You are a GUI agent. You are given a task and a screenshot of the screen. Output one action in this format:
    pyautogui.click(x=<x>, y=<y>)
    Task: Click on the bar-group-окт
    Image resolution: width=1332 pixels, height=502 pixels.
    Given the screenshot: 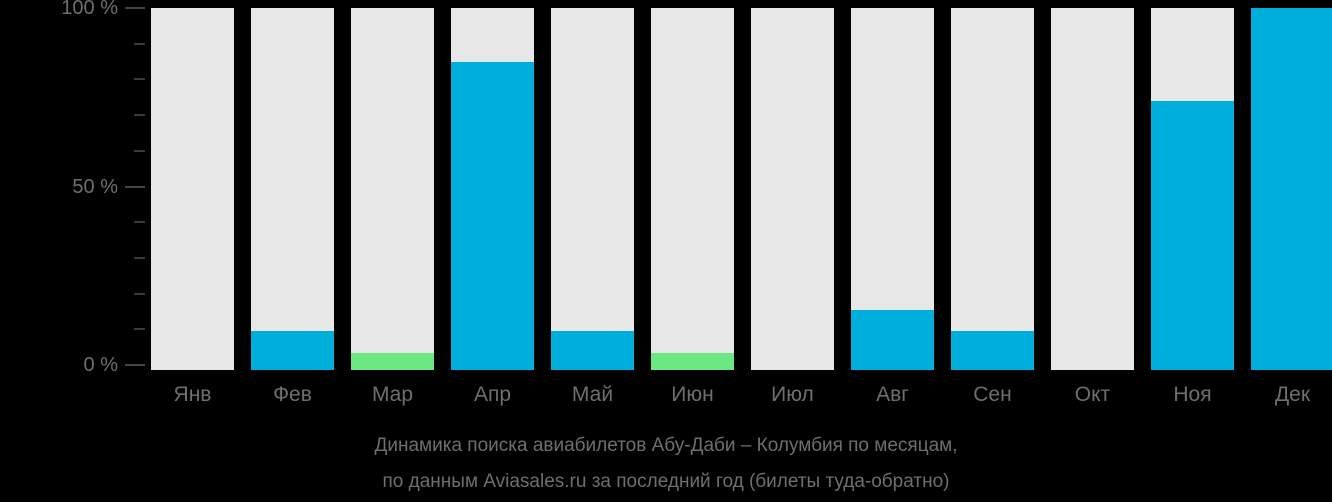 What is the action you would take?
    pyautogui.click(x=1092, y=189)
    